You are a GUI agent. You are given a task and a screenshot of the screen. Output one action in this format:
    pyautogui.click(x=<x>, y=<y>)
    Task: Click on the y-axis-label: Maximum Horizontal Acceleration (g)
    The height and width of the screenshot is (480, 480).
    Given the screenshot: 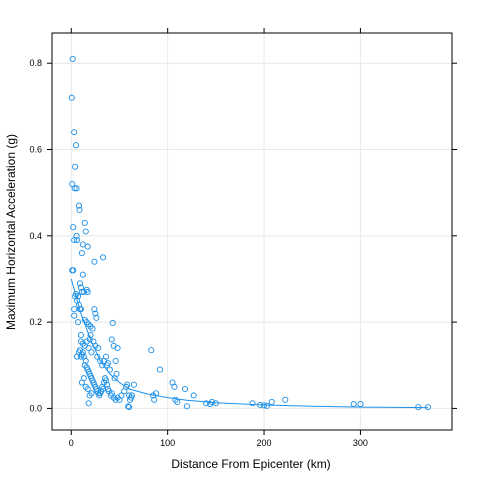 What is the action you would take?
    pyautogui.click(x=11, y=232)
    